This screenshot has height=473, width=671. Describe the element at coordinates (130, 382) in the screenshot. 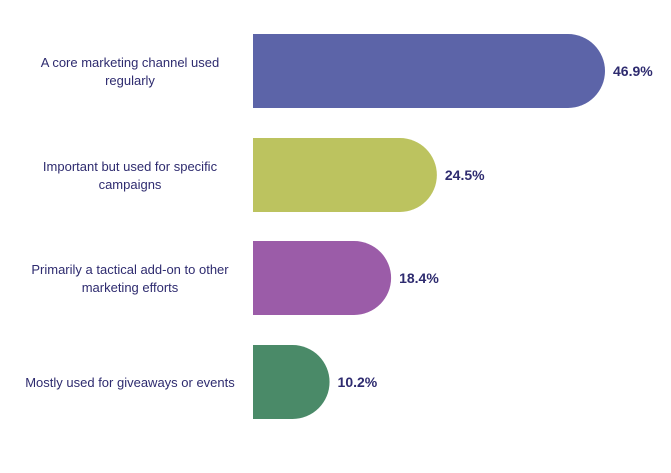

I see `category-label: Mostly used for giveaways or events` at that location.